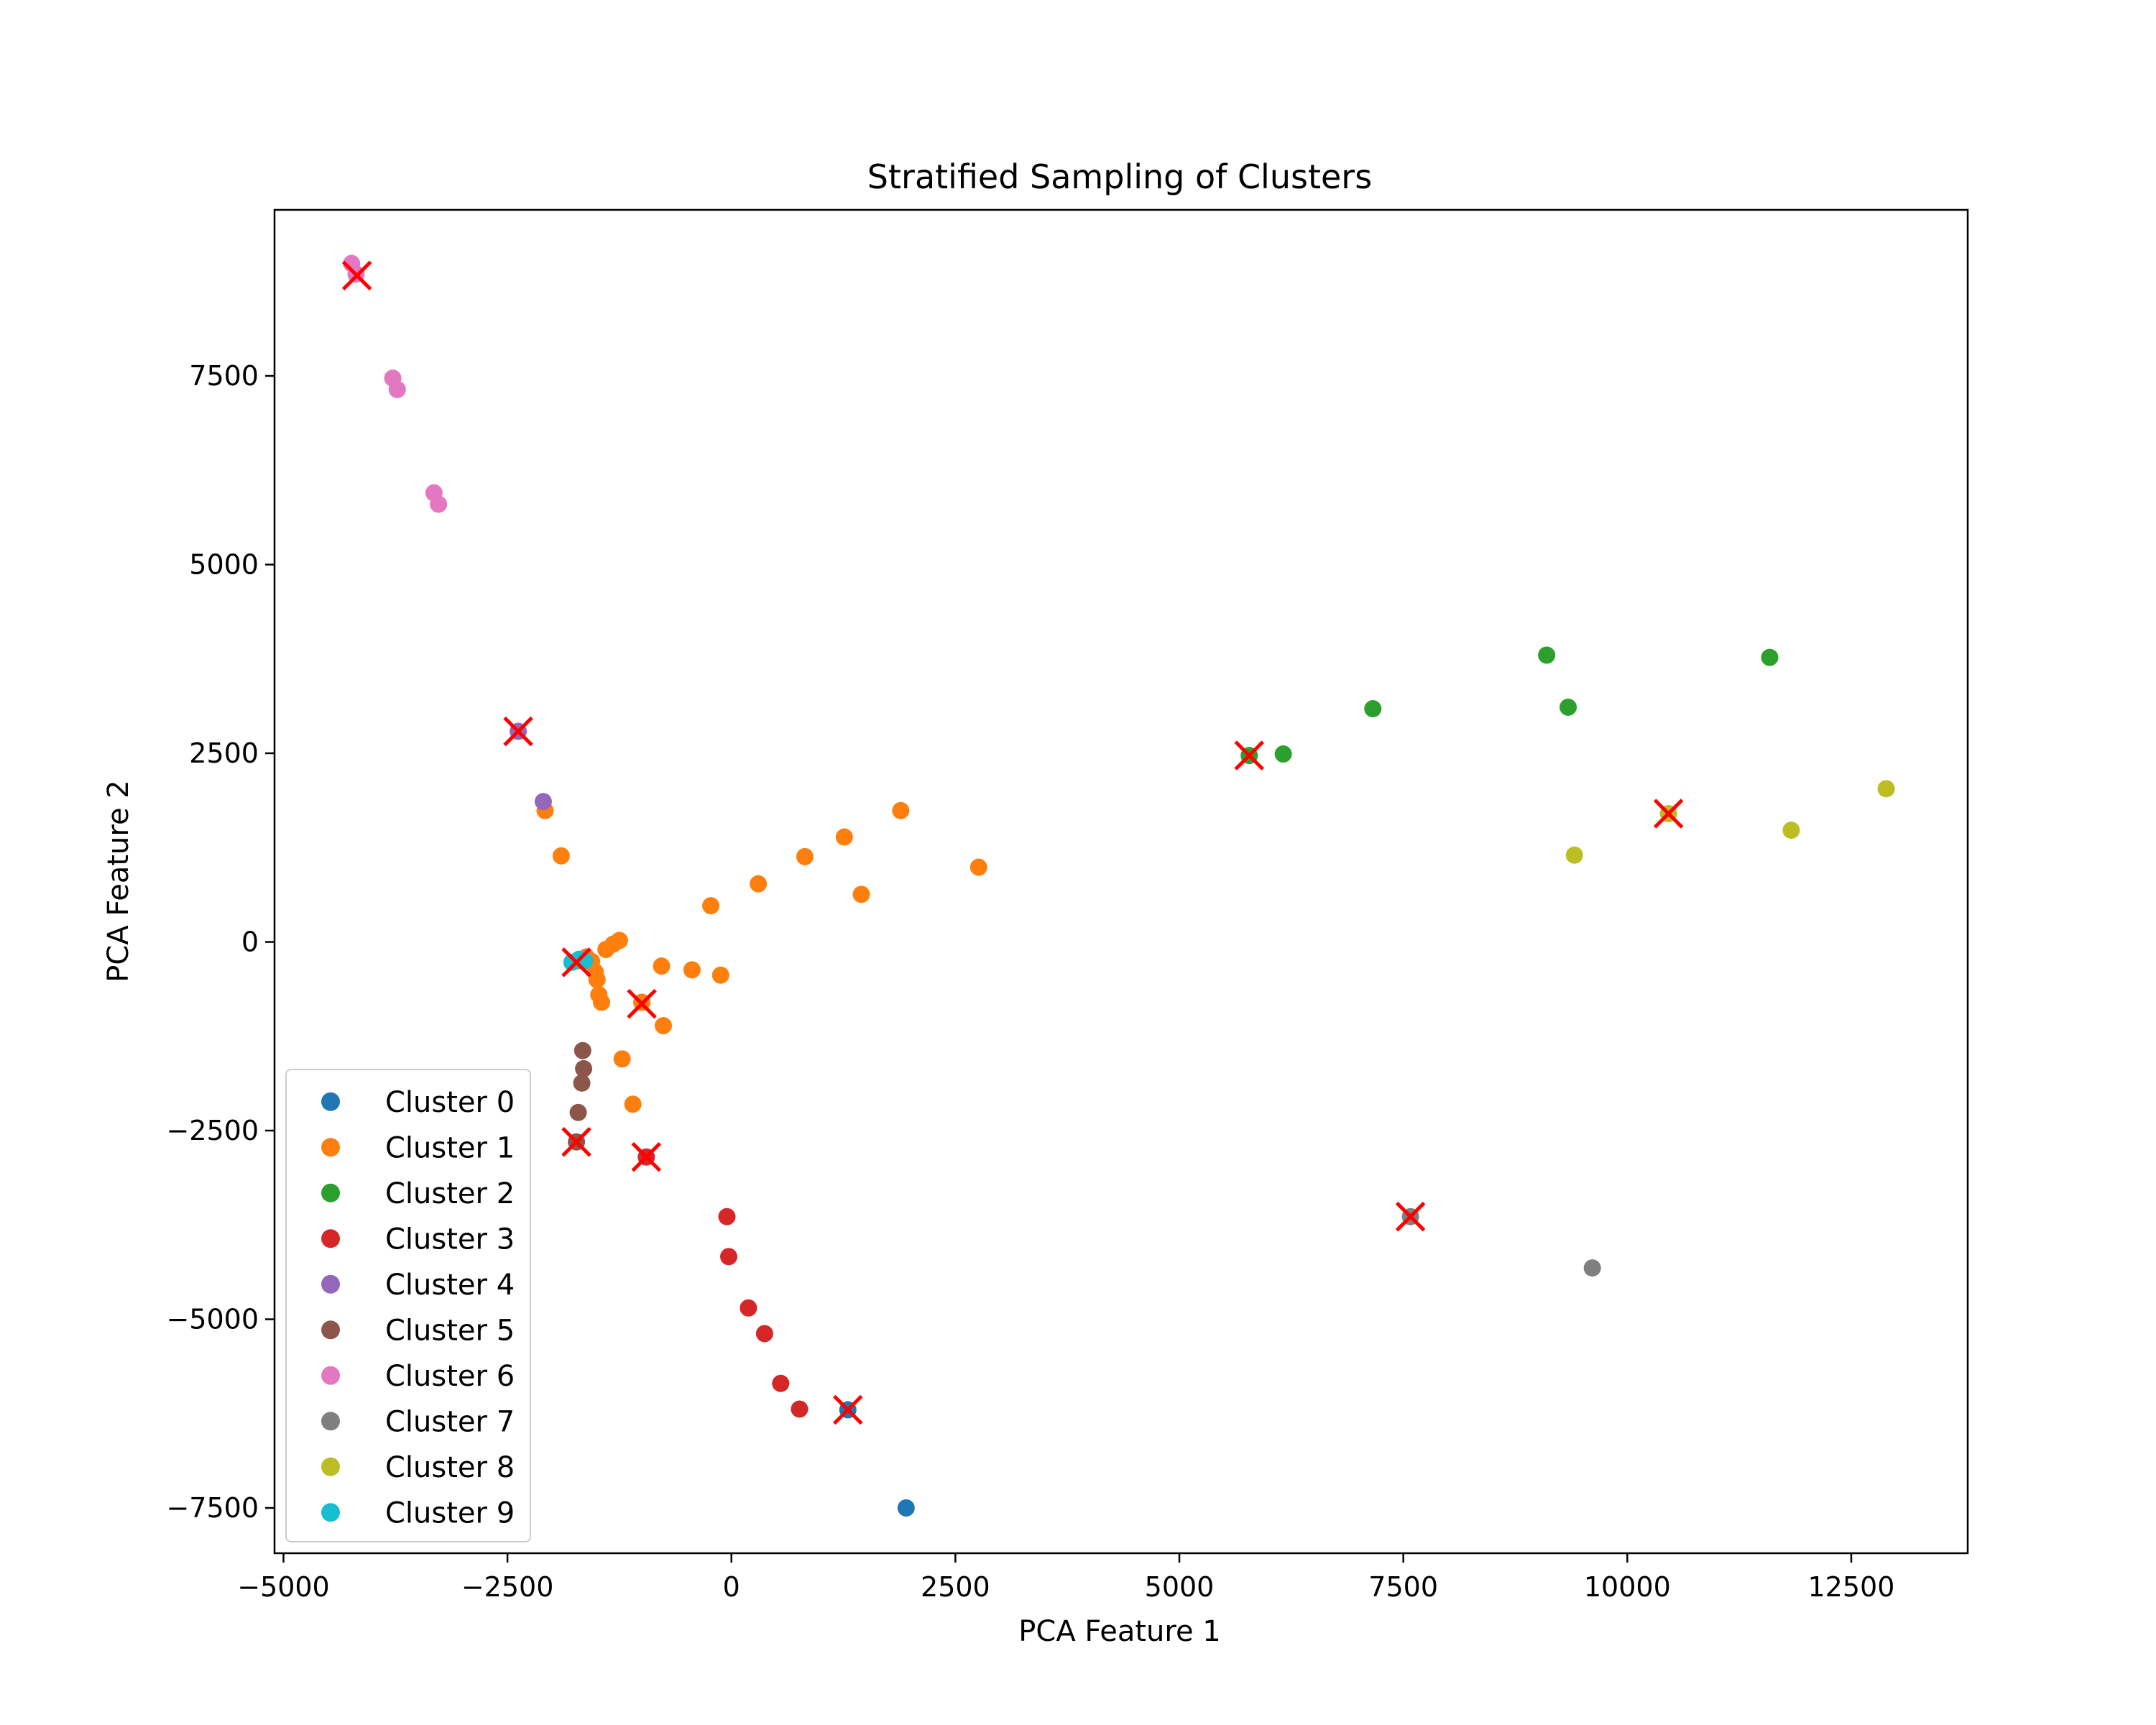  I want to click on x-tick-label: 2500, so click(955, 1587).